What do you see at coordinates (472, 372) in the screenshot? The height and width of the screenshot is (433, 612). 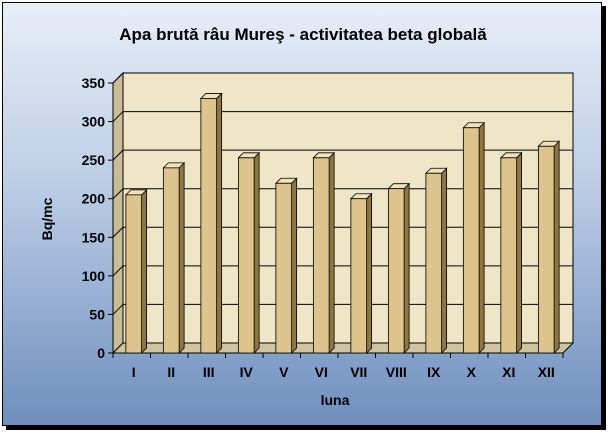 I see `x-tick-label: X` at bounding box center [472, 372].